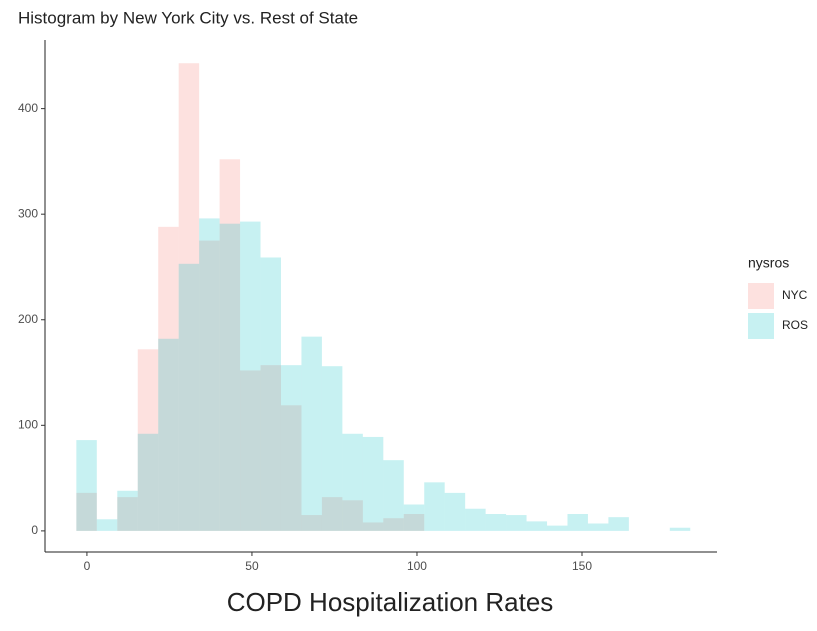 The height and width of the screenshot is (631, 817). Describe the element at coordinates (87, 566) in the screenshot. I see `x-tick-label: 0` at that location.